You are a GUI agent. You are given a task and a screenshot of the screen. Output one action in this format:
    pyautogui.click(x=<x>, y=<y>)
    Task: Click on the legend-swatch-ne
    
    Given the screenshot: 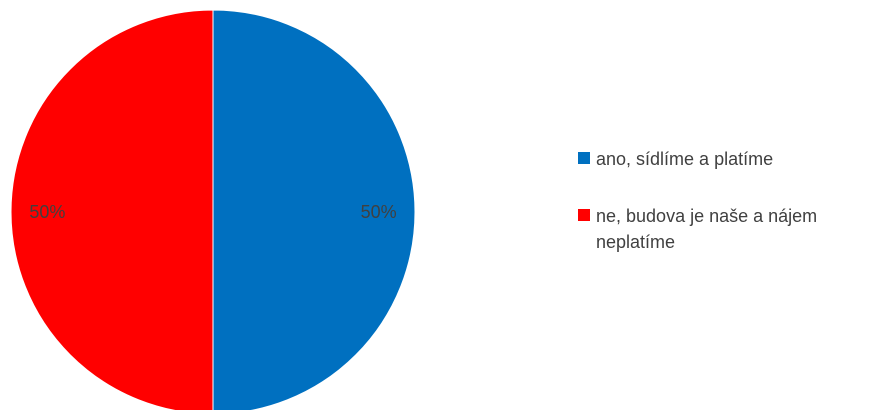 What is the action you would take?
    pyautogui.click(x=584, y=215)
    